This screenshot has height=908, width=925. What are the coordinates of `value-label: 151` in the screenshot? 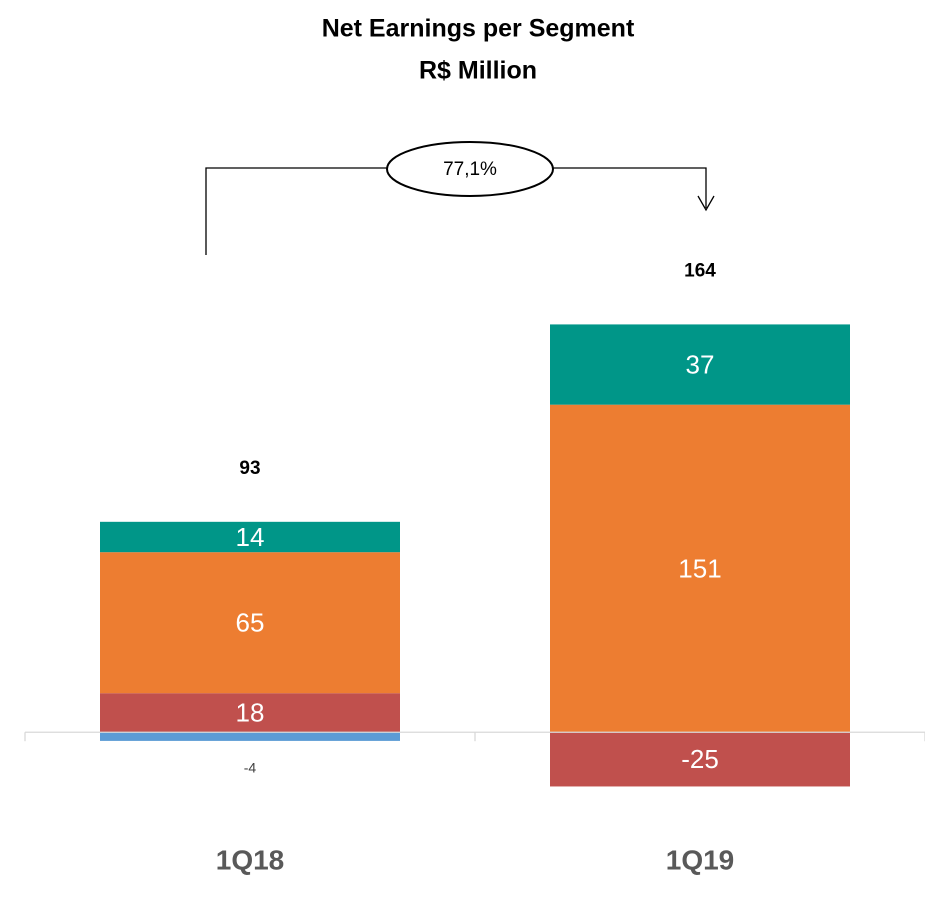 It's located at (699, 568).